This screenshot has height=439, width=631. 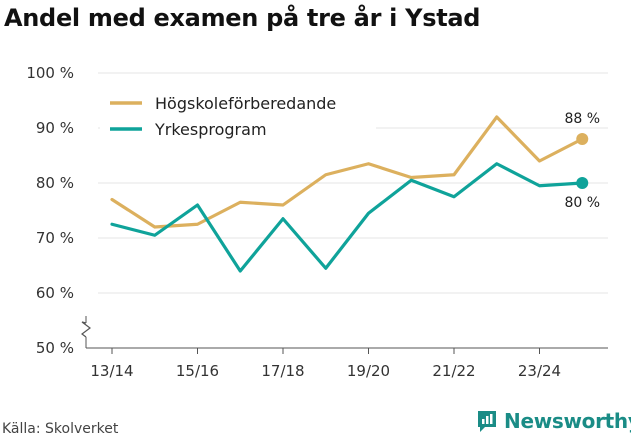 What do you see at coordinates (539, 371) in the screenshot?
I see `x-tick-label: 23/24` at bounding box center [539, 371].